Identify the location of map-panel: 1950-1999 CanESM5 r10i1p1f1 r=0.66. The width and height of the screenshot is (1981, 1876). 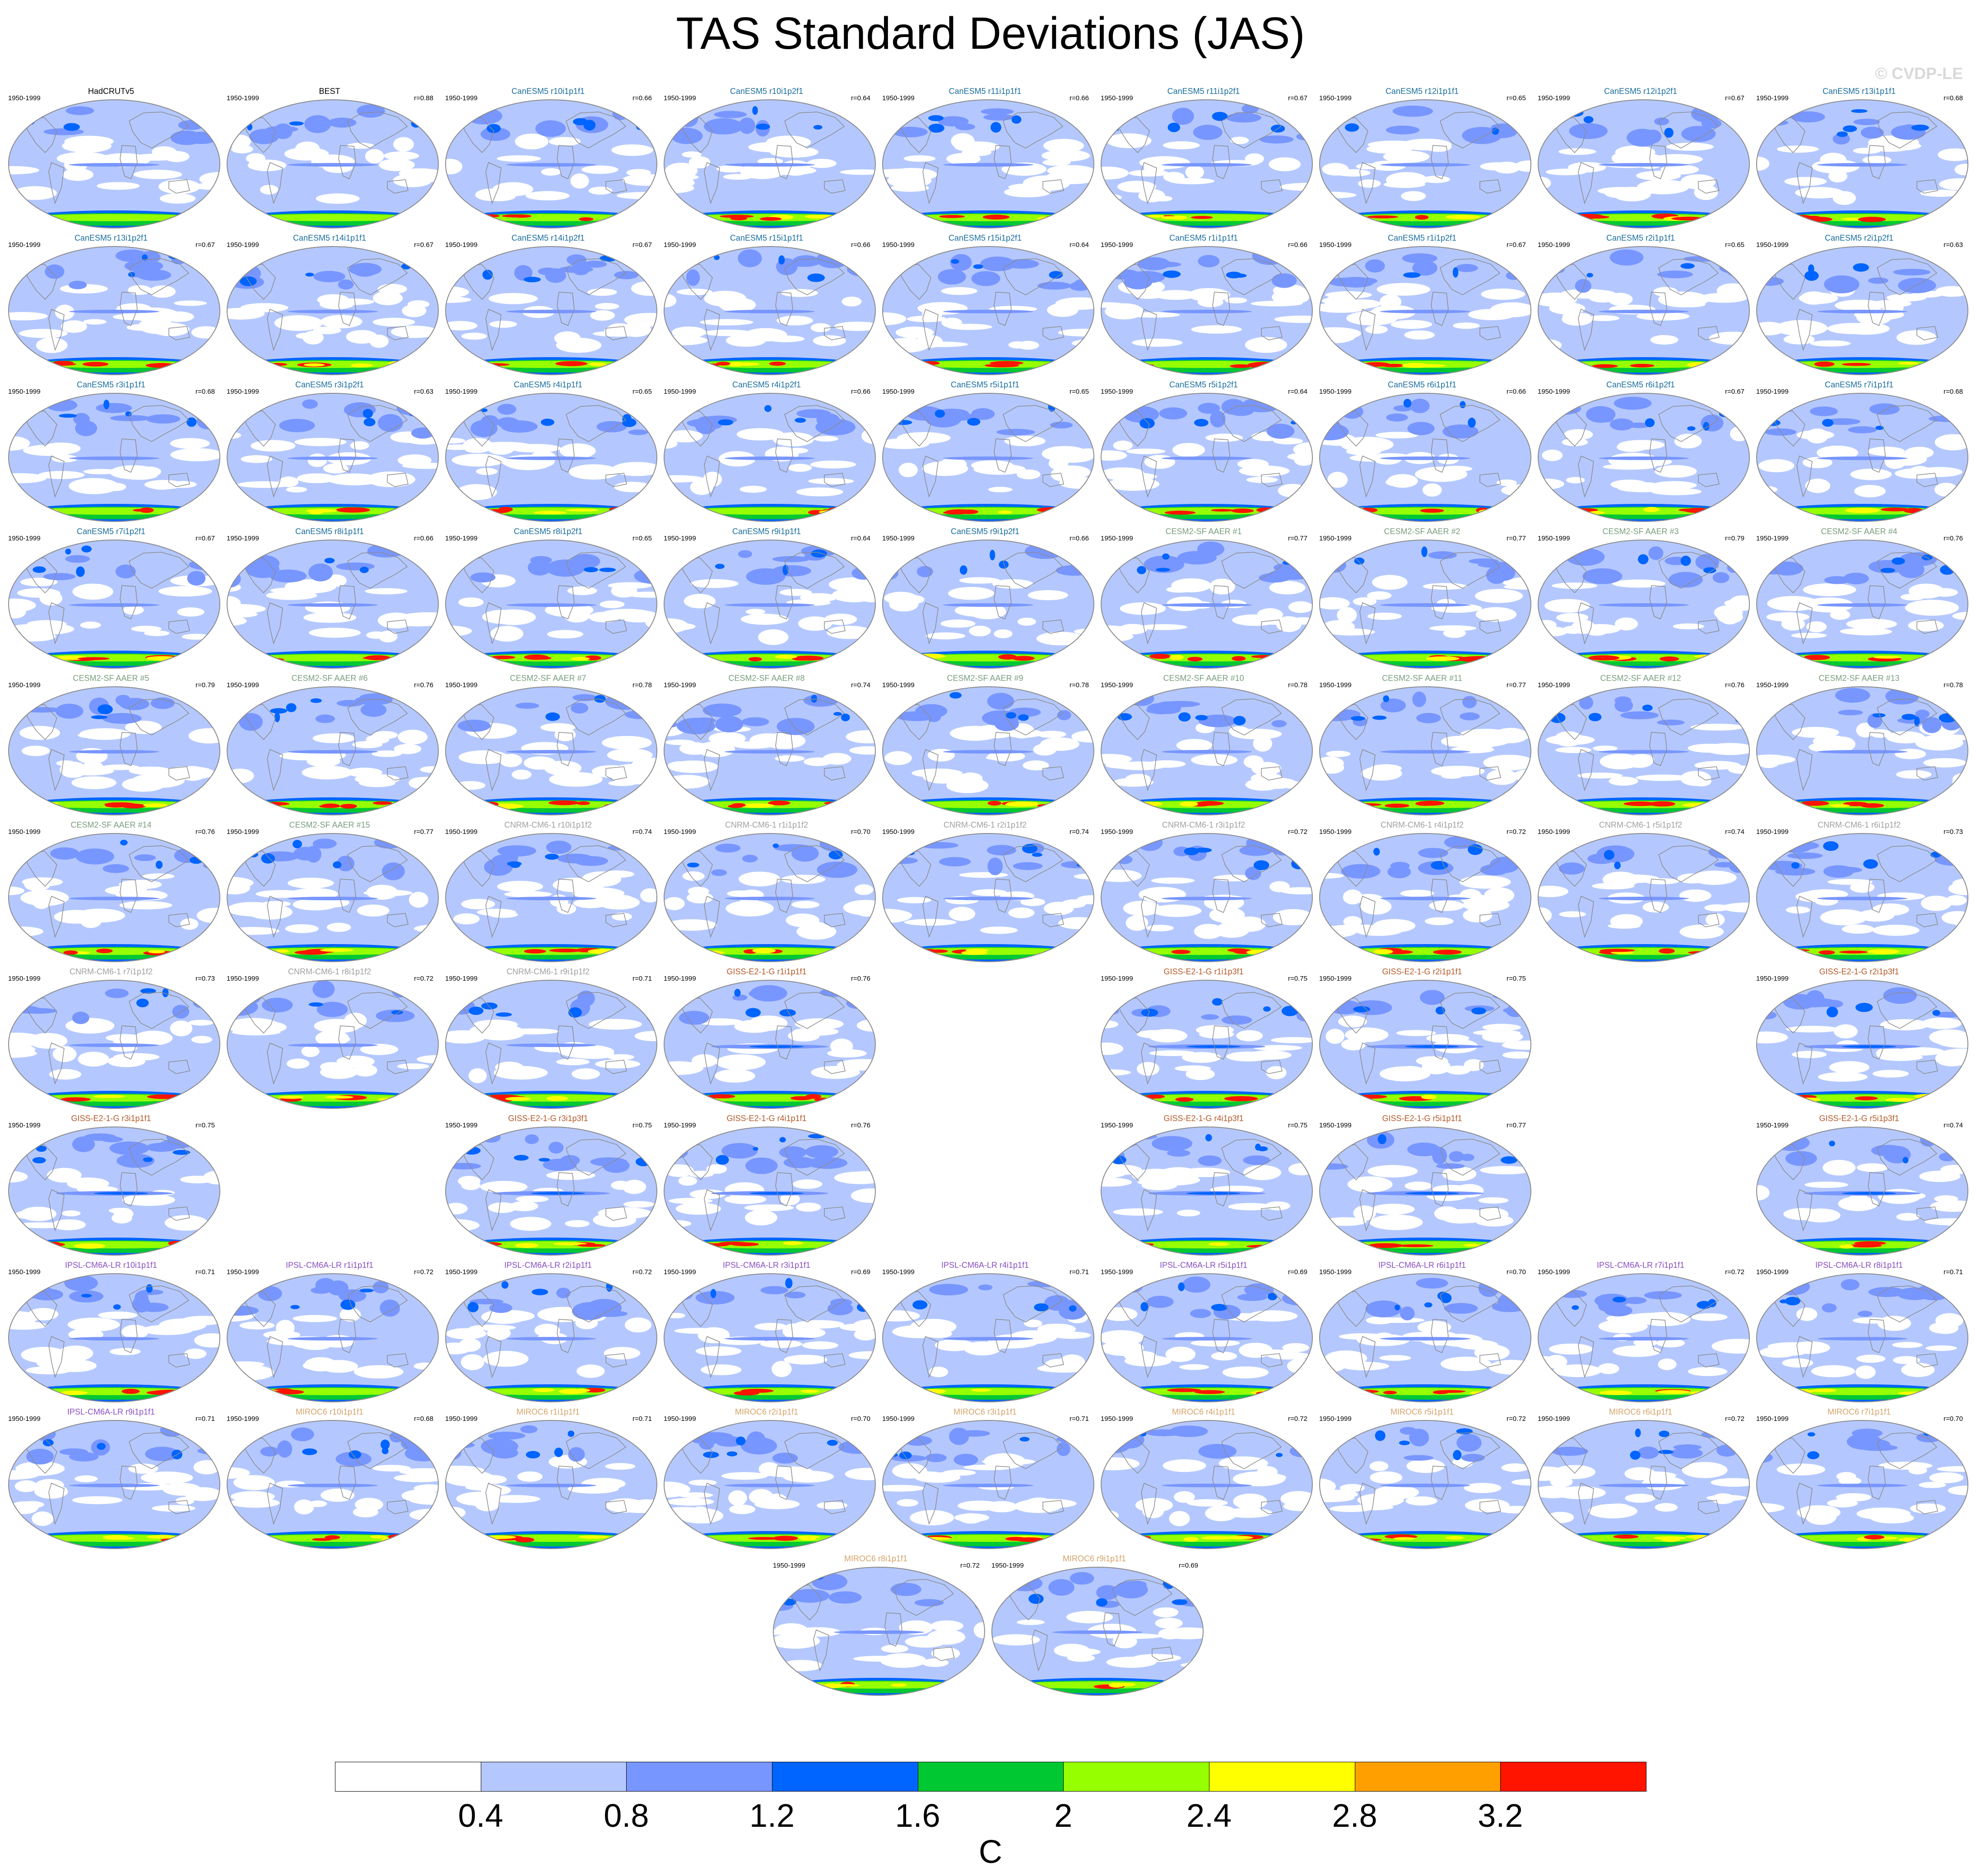
(548, 158).